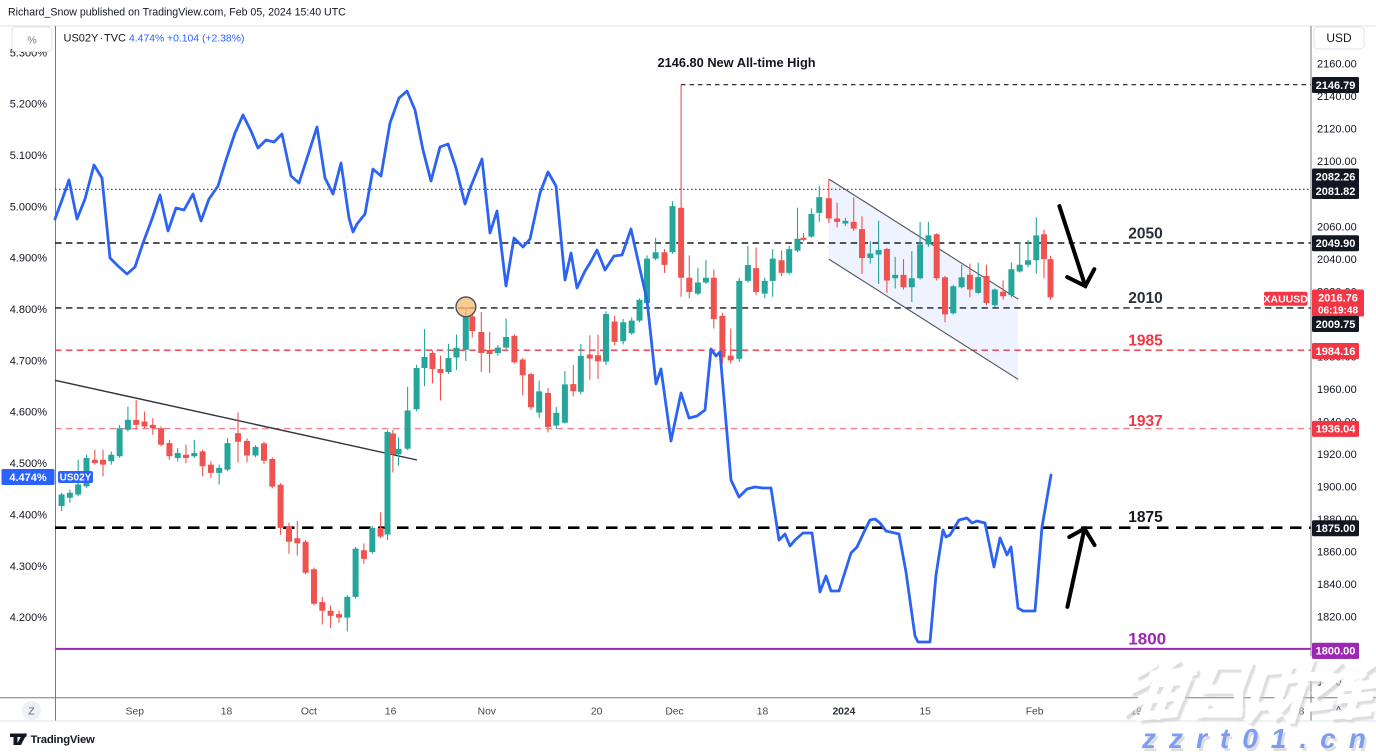  Describe the element at coordinates (135, 712) in the screenshot. I see `svg-text: Sep` at that location.